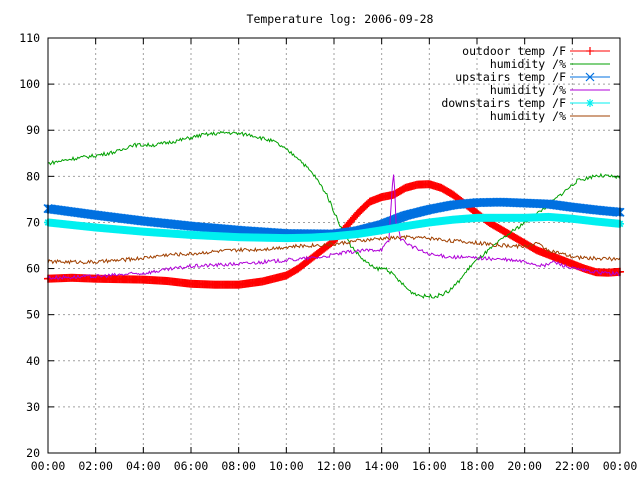 The image size is (640, 480). I want to click on legend-item-outdoor-temp: outdoor temp /F, so click(536, 51).